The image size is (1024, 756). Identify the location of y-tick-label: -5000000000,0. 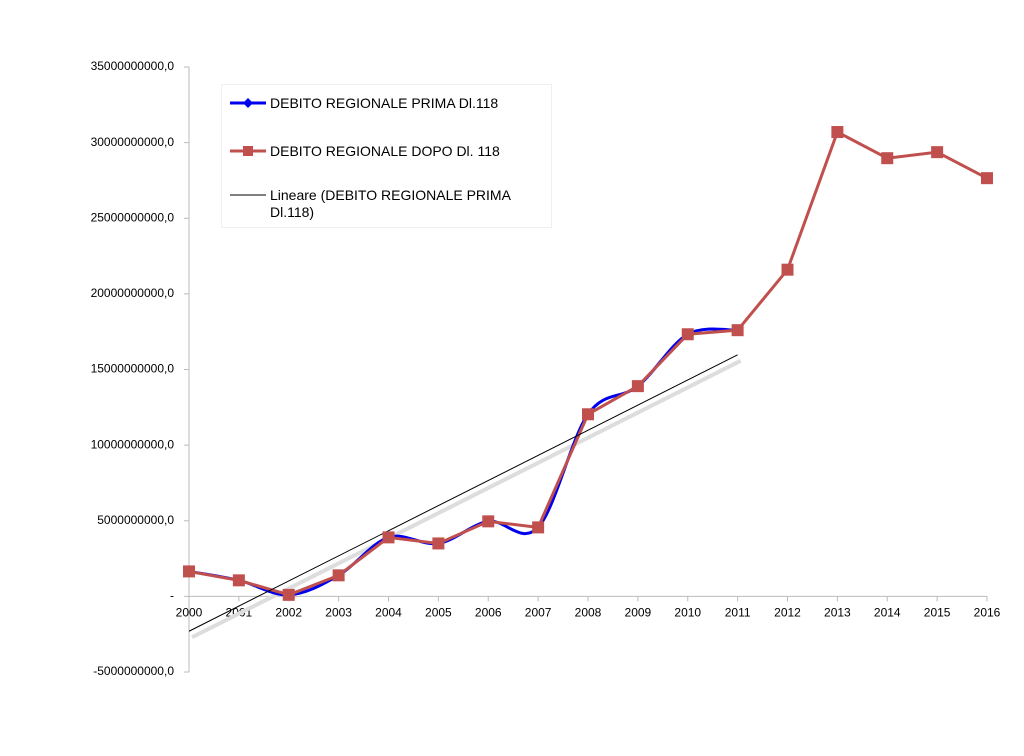
(133, 671).